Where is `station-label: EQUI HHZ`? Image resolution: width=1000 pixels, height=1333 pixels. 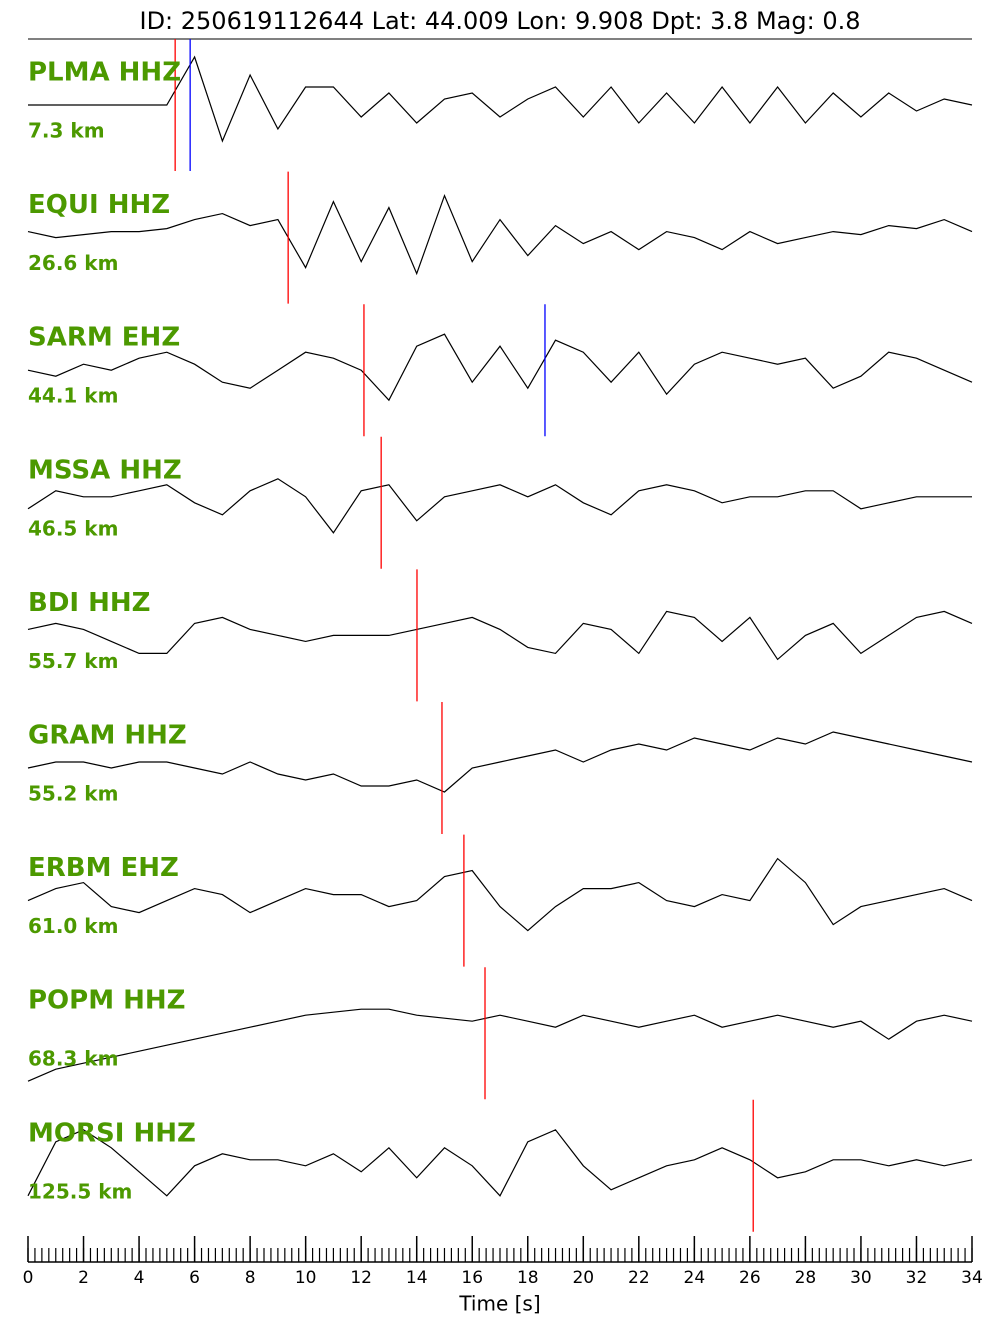 station-label: EQUI HHZ is located at coordinates (99, 205).